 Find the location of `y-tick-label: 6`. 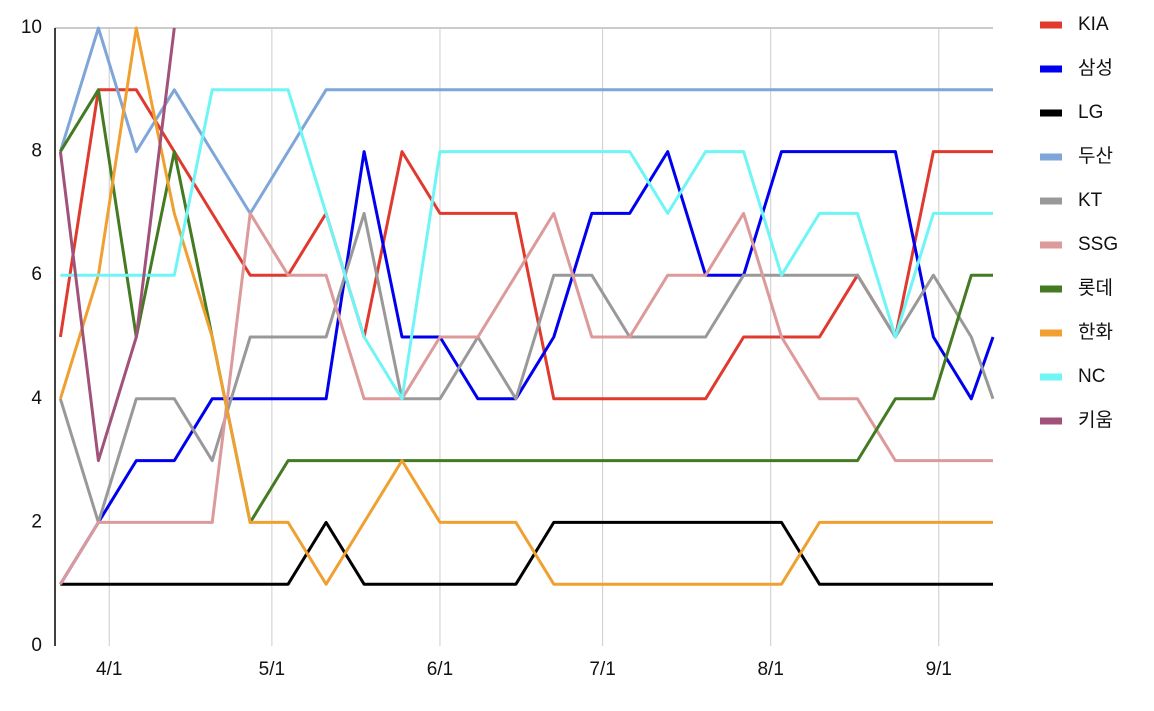

y-tick-label: 6 is located at coordinates (36, 274).